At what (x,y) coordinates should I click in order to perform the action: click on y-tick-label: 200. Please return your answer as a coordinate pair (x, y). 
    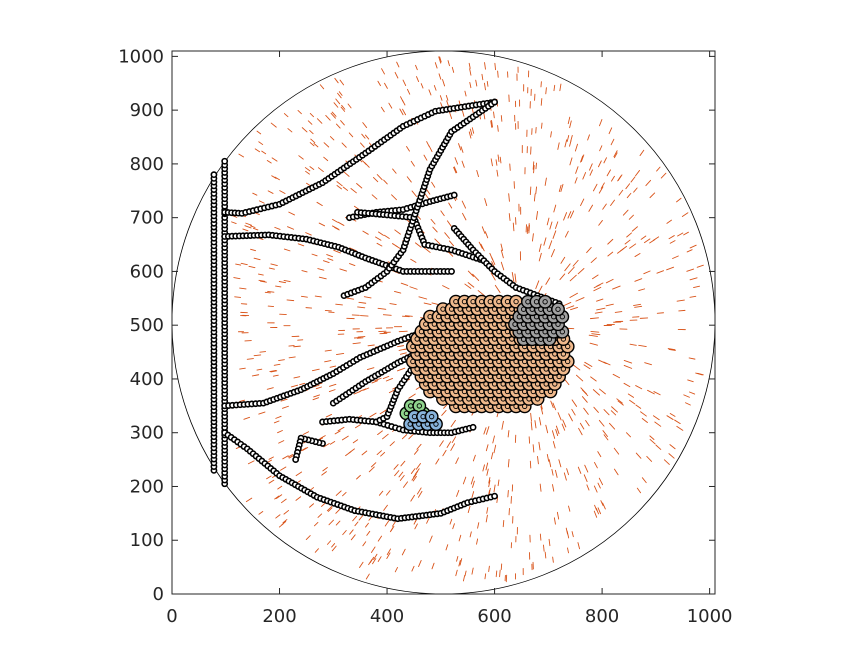
    Looking at the image, I should click on (147, 486).